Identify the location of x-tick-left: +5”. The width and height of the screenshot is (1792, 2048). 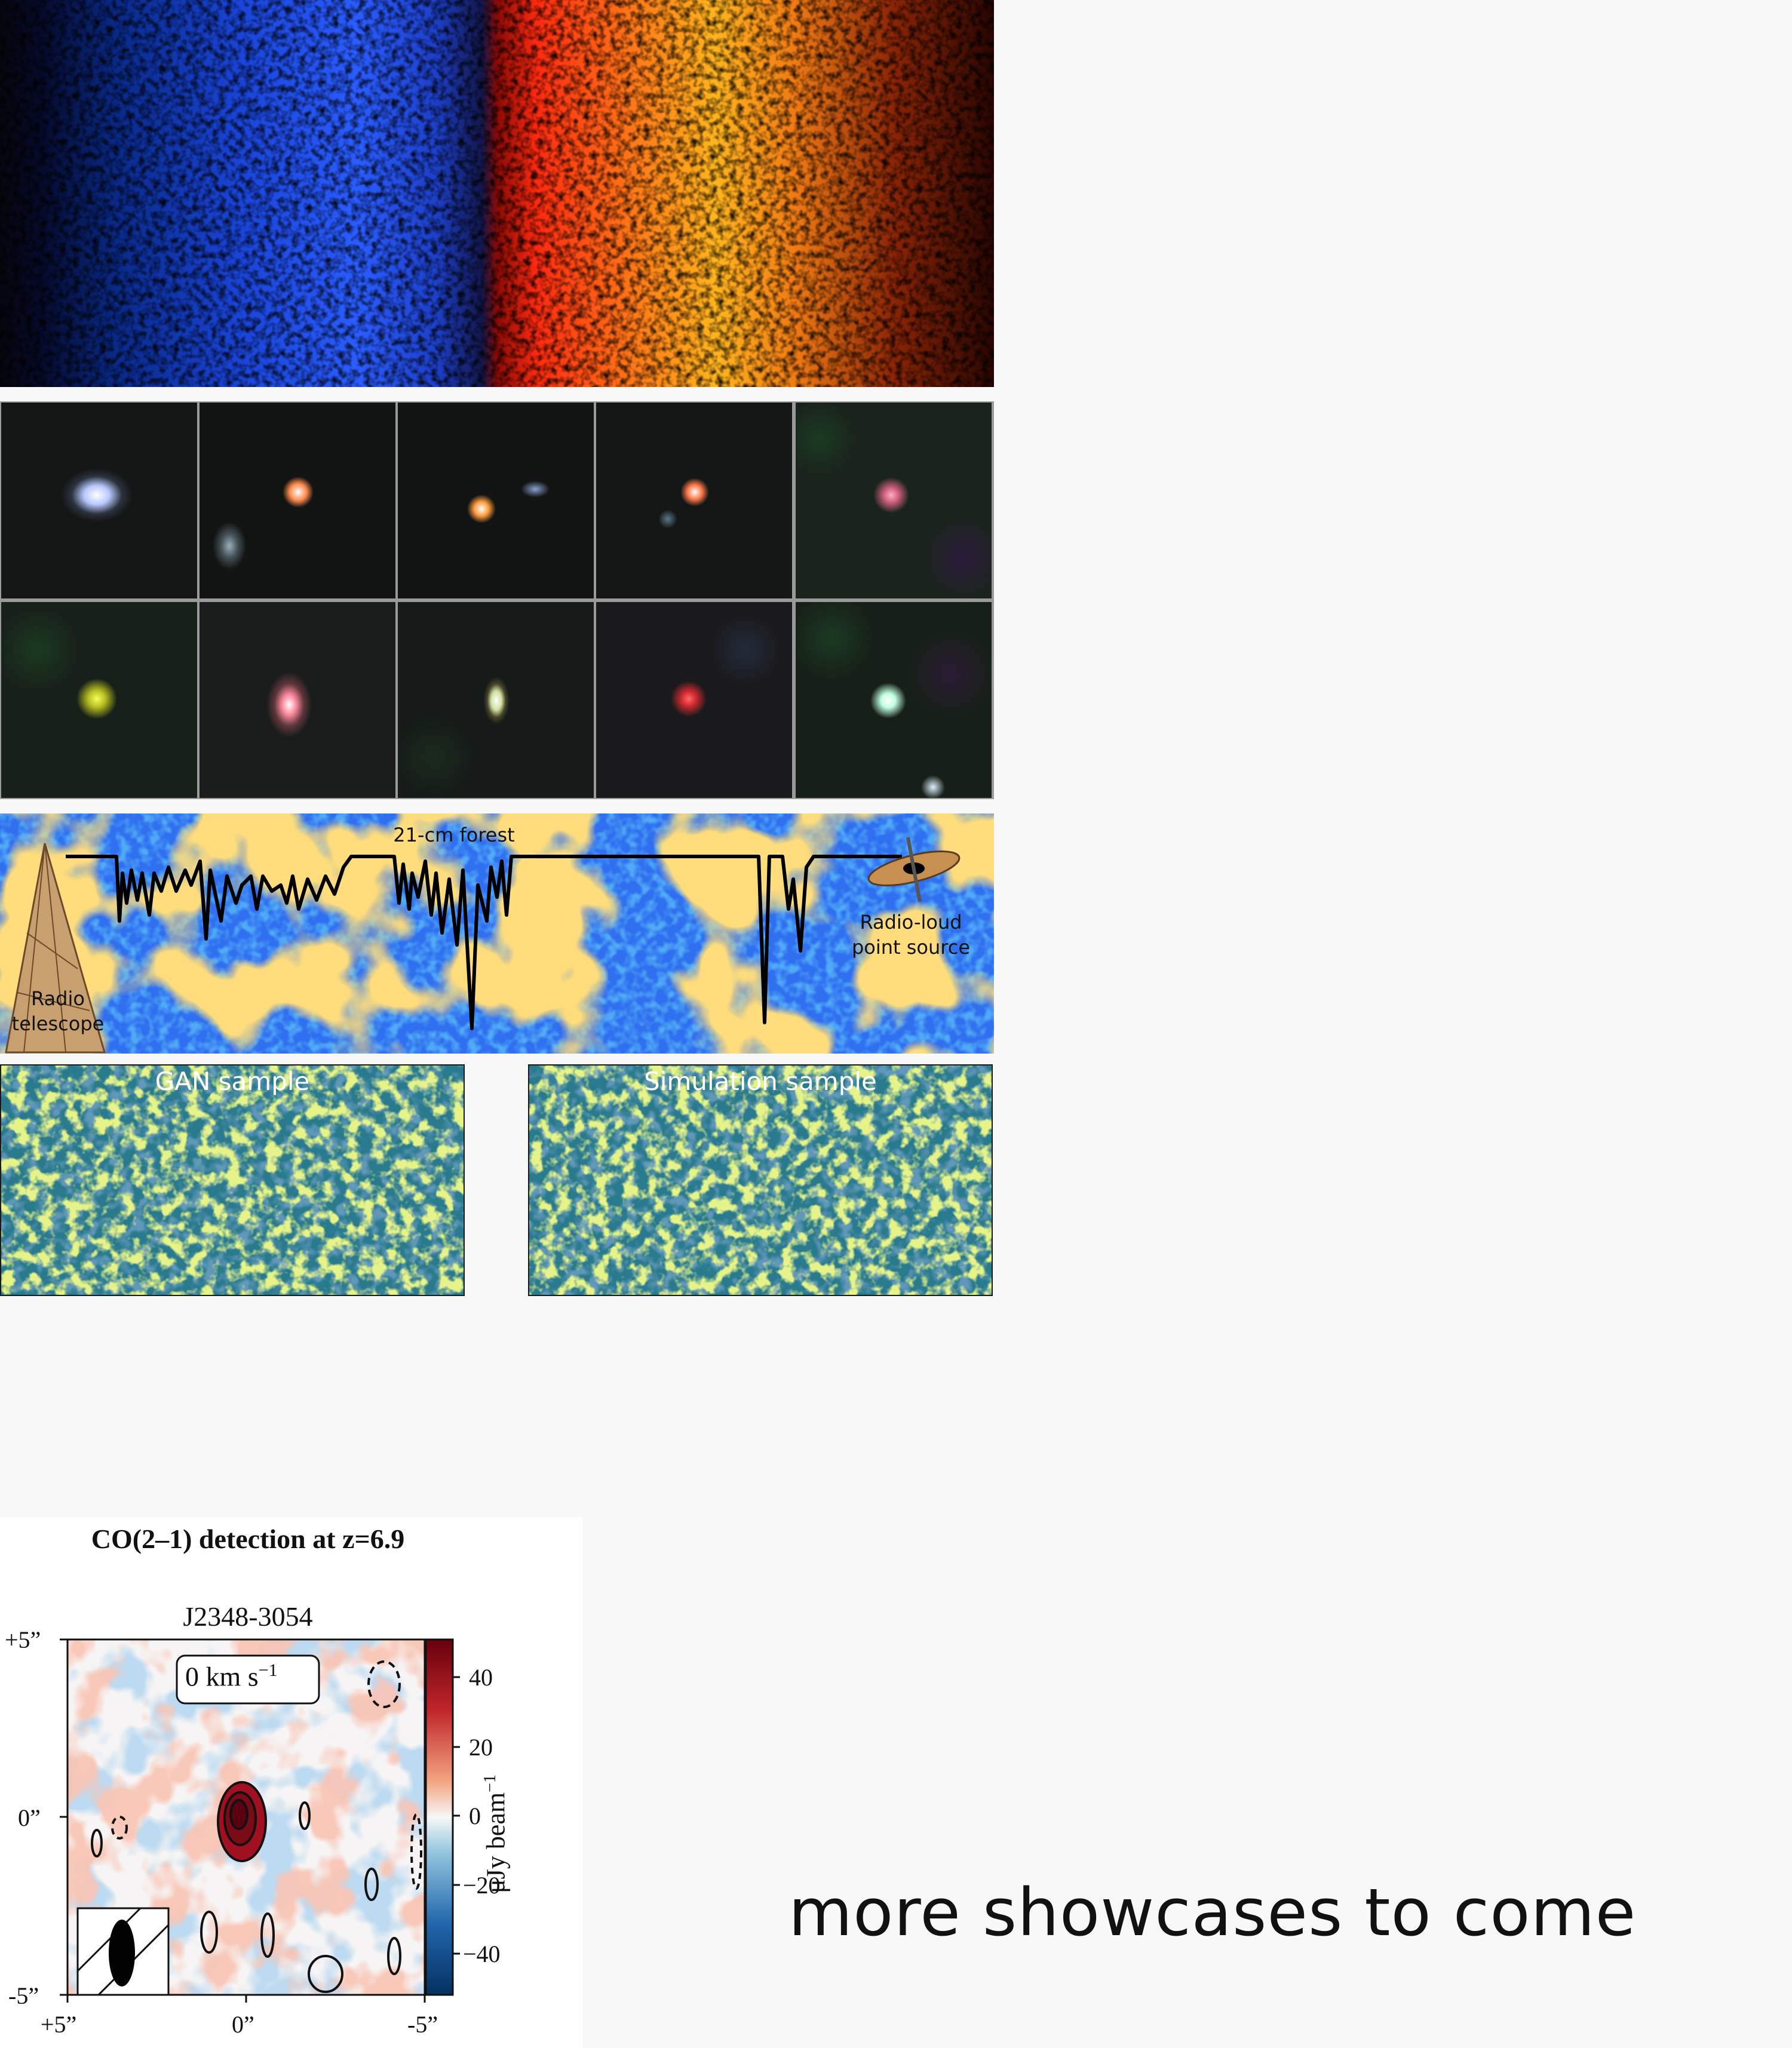
(59, 2025).